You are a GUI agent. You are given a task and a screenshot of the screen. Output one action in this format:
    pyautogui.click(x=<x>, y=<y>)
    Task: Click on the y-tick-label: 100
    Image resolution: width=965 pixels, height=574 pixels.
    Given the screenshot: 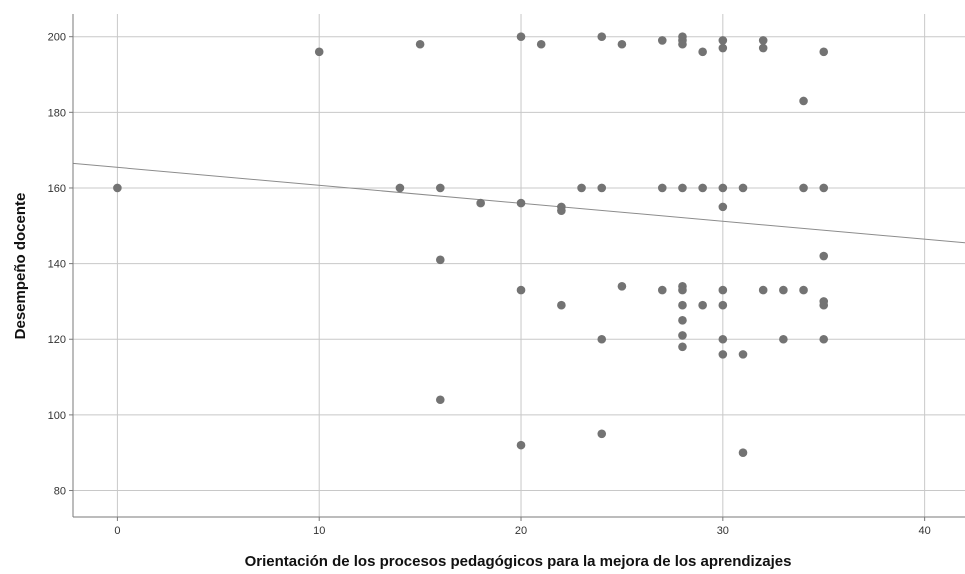 What is the action you would take?
    pyautogui.click(x=57, y=416)
    